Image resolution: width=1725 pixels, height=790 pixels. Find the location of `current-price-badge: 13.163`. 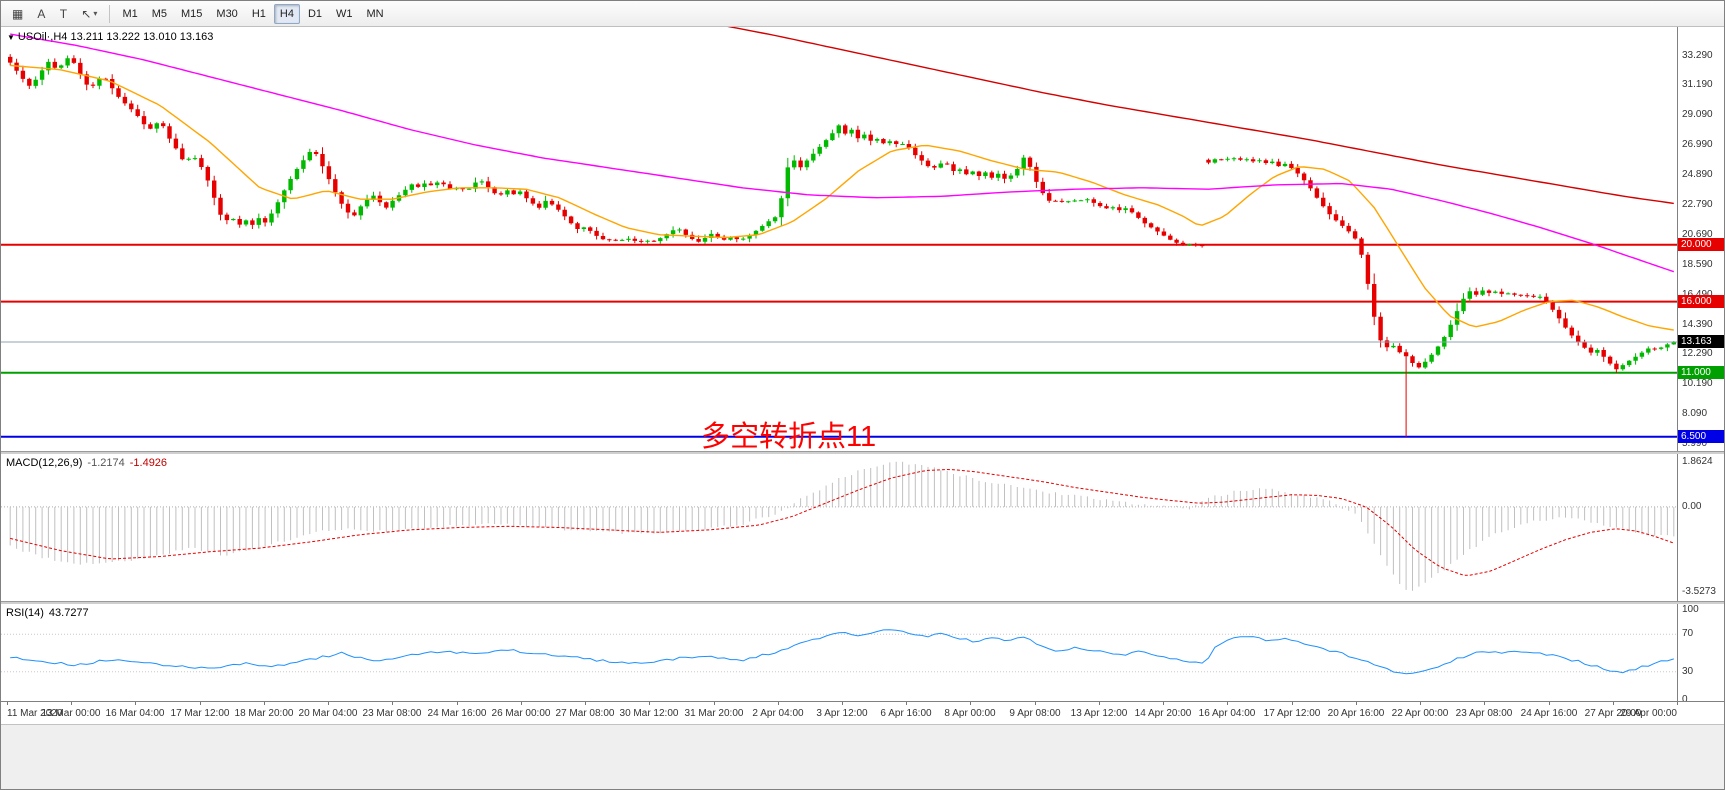

current-price-badge: 13.163 is located at coordinates (1701, 341).